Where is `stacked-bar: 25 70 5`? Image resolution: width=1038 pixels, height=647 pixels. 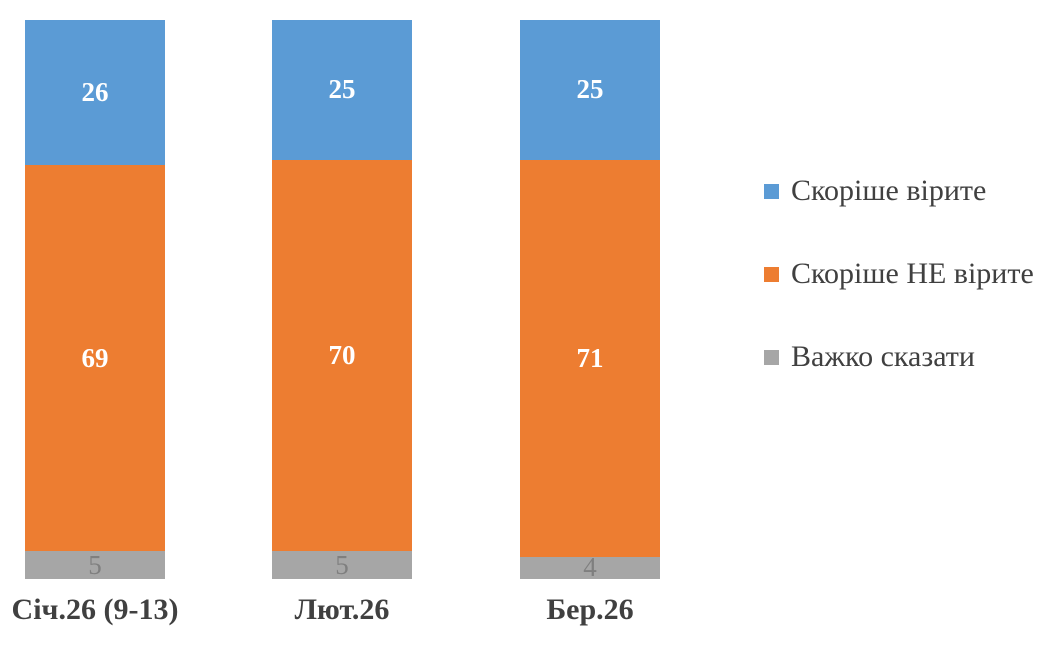 stacked-bar: 25 70 5 is located at coordinates (342, 299).